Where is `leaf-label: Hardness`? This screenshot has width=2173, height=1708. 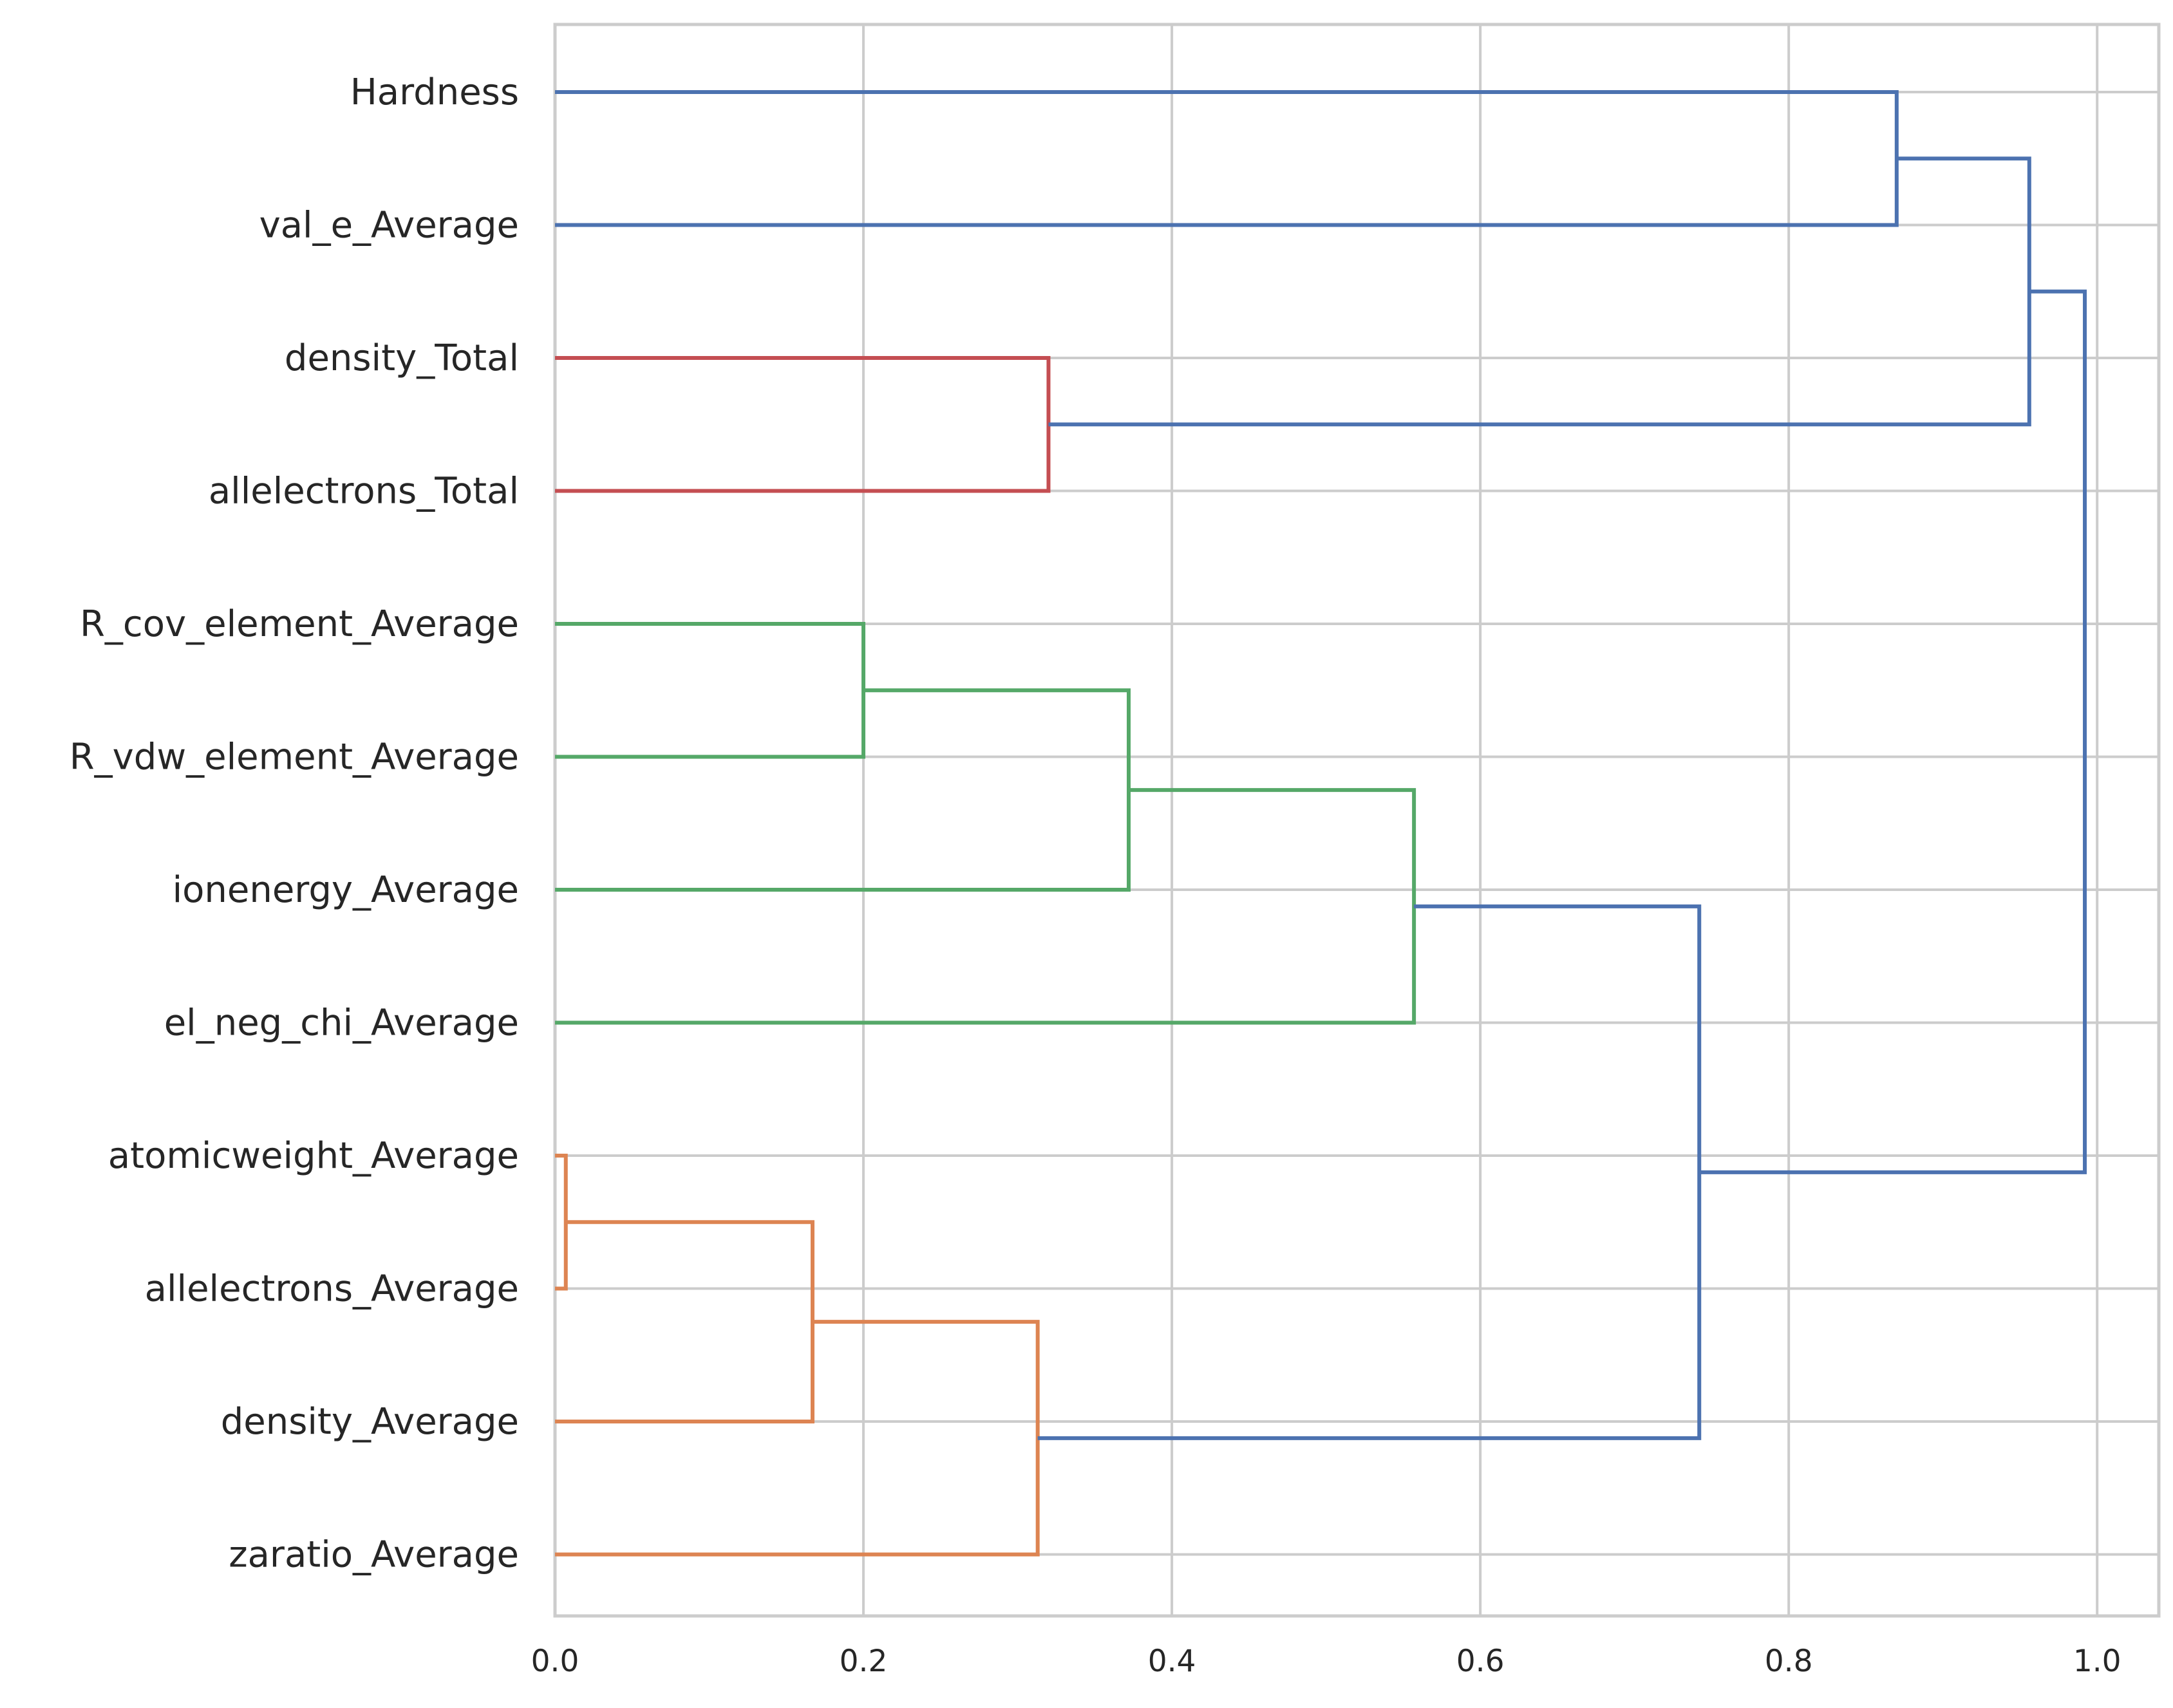
leaf-label: Hardness is located at coordinates (435, 92).